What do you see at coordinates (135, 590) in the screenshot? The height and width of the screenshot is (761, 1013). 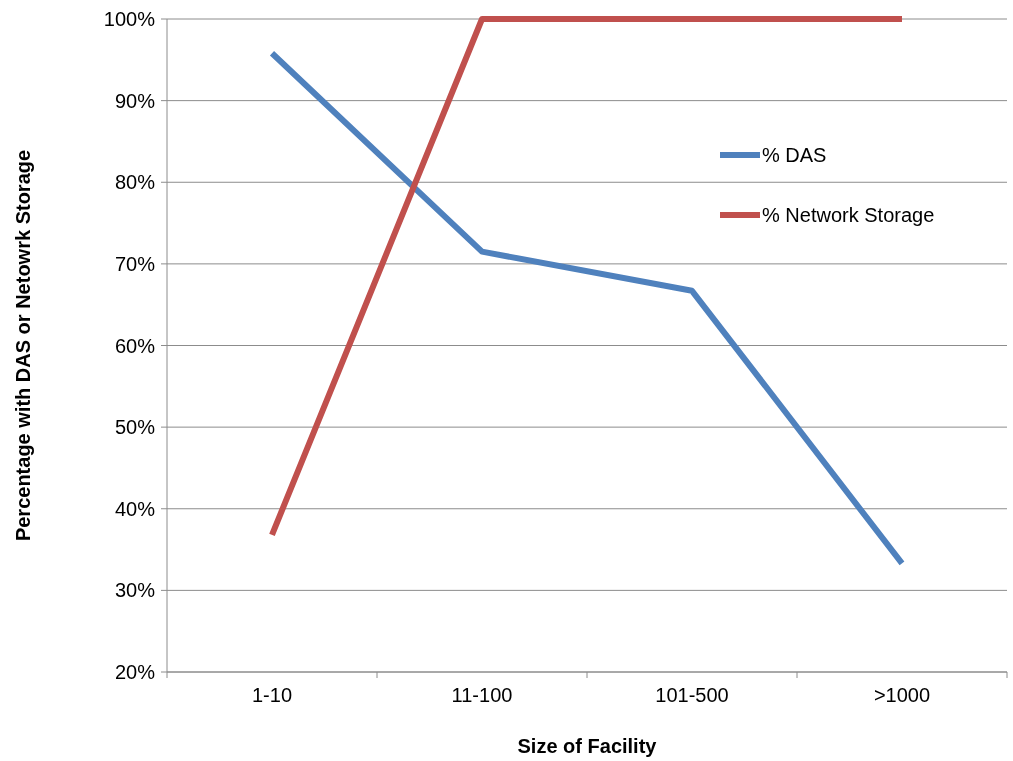 I see `y-tick-label: 30%` at bounding box center [135, 590].